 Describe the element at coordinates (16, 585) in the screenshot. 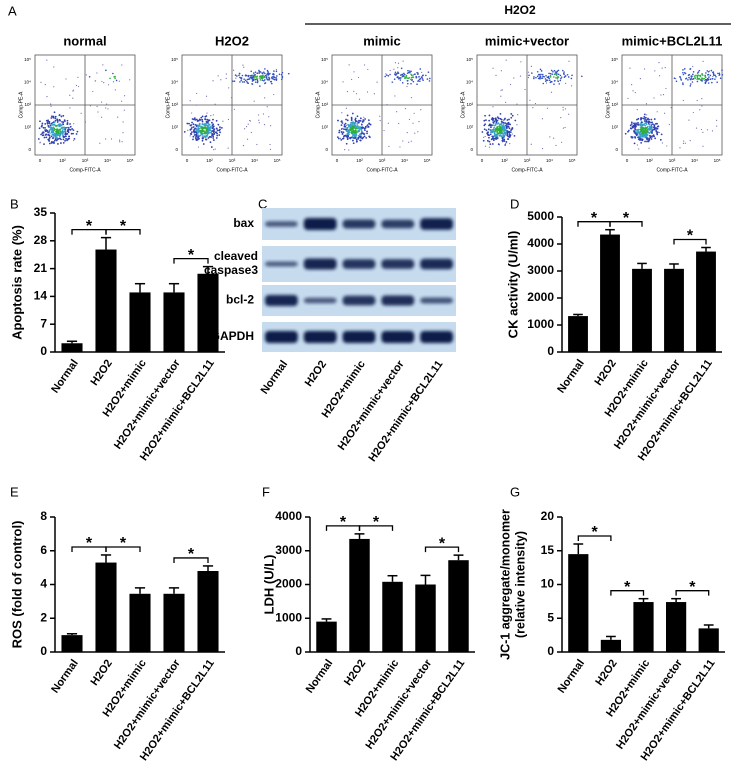

I see `y-axis-label: ROS (fold of control)` at that location.